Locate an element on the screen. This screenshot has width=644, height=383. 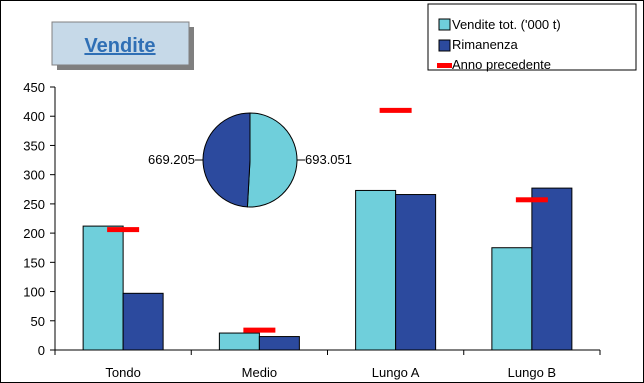
y-tick-label-5: 250 is located at coordinates (34, 204).